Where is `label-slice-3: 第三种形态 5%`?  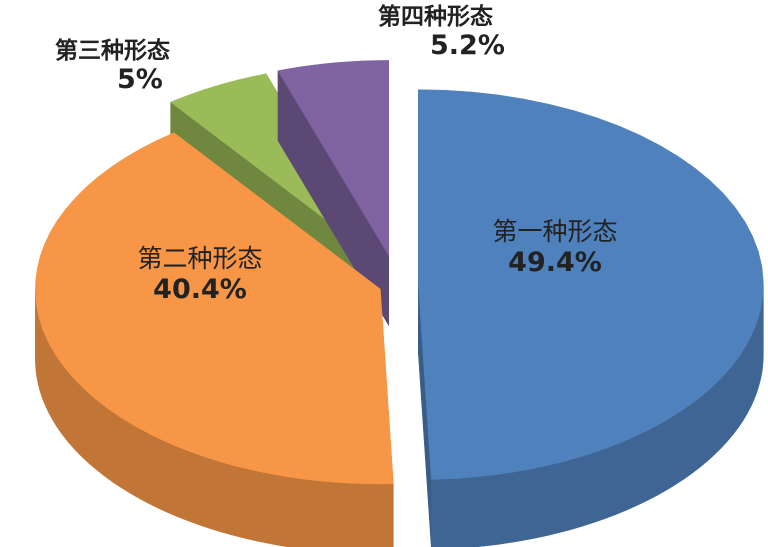 label-slice-3: 第三种形态 5% is located at coordinates (145, 66).